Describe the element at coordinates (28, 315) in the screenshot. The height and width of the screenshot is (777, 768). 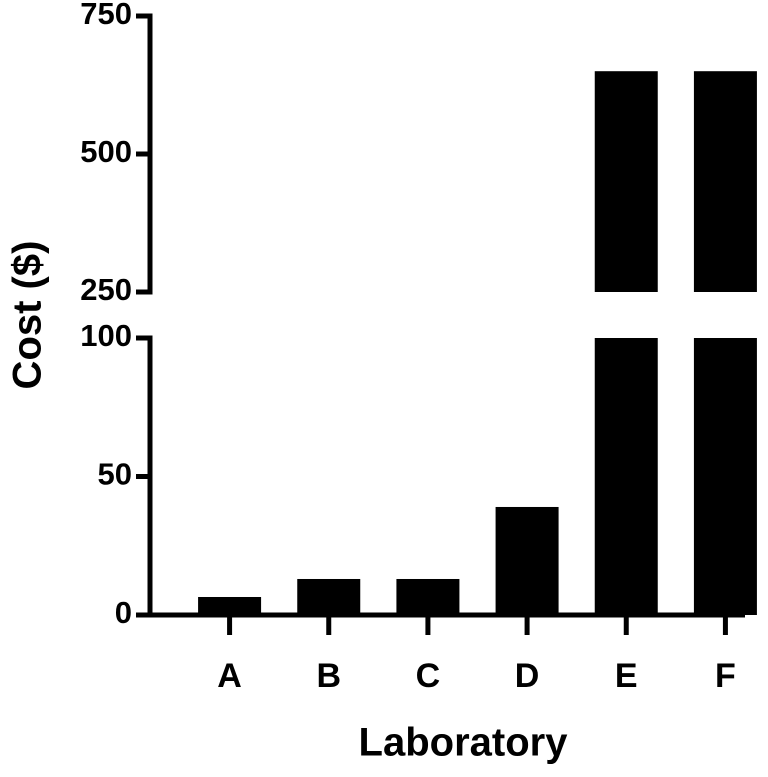
I see `y-axis-title: Cost ($)` at that location.